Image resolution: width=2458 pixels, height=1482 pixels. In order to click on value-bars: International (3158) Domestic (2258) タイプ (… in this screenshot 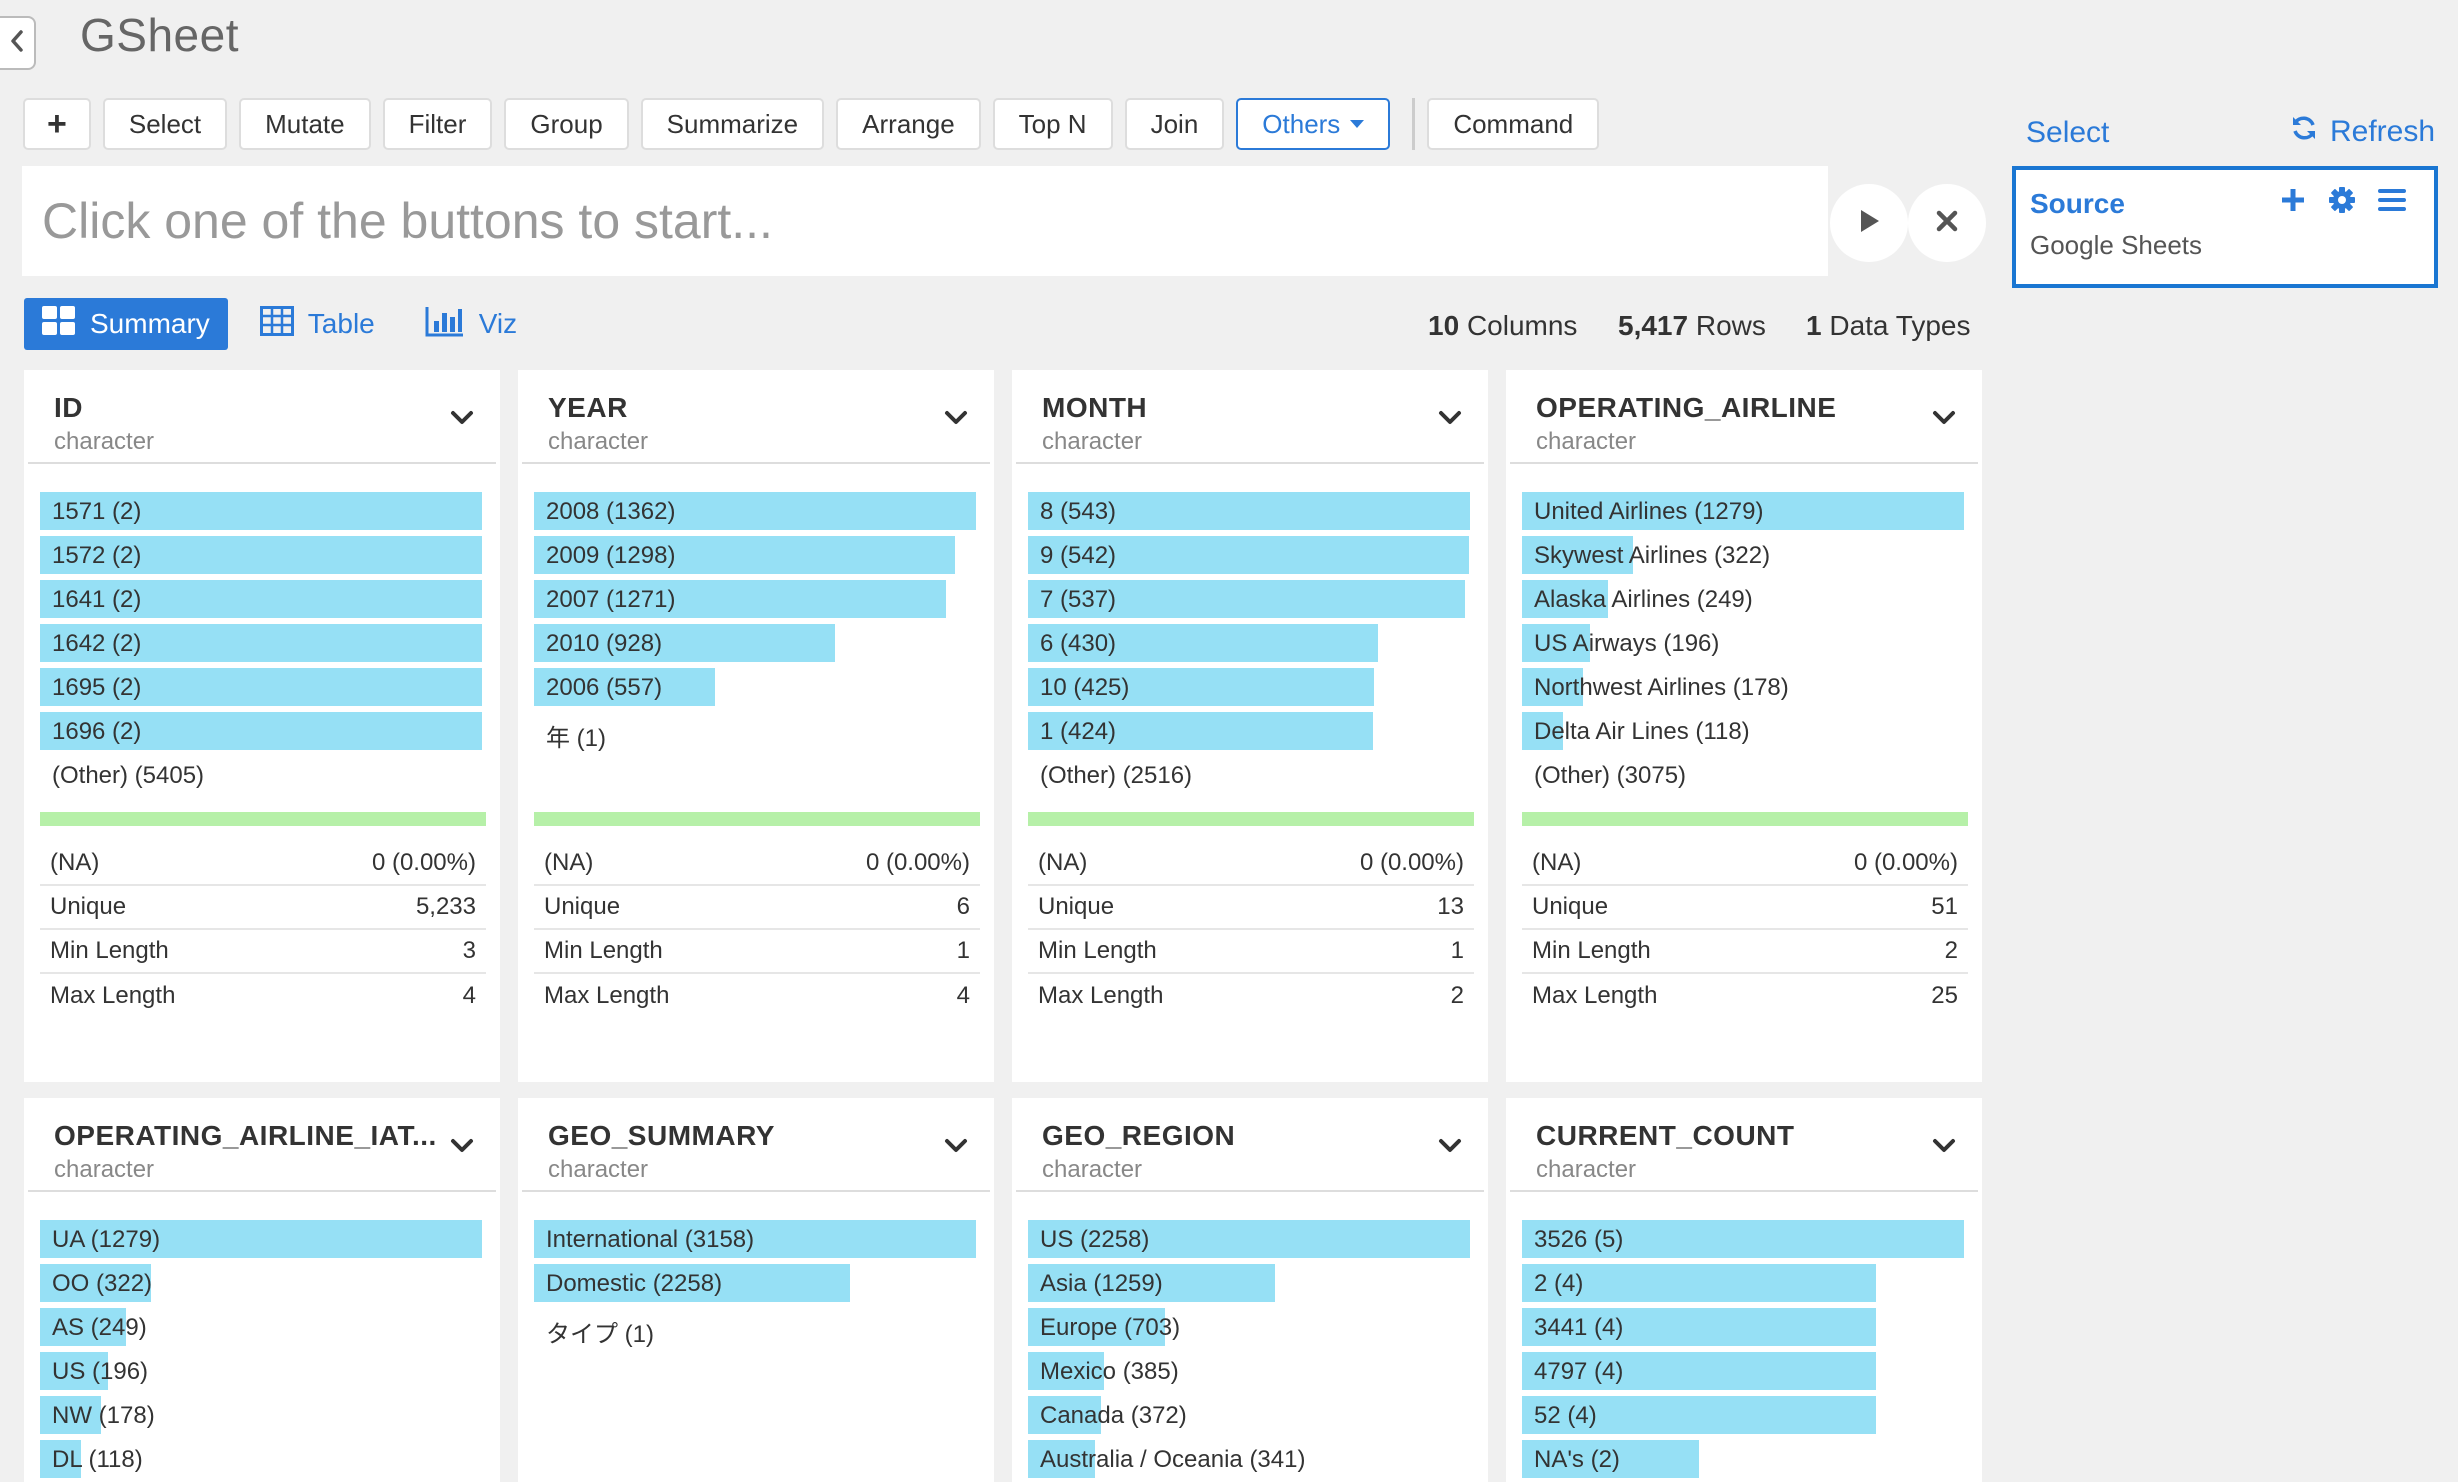, I will do `click(756, 1272)`.